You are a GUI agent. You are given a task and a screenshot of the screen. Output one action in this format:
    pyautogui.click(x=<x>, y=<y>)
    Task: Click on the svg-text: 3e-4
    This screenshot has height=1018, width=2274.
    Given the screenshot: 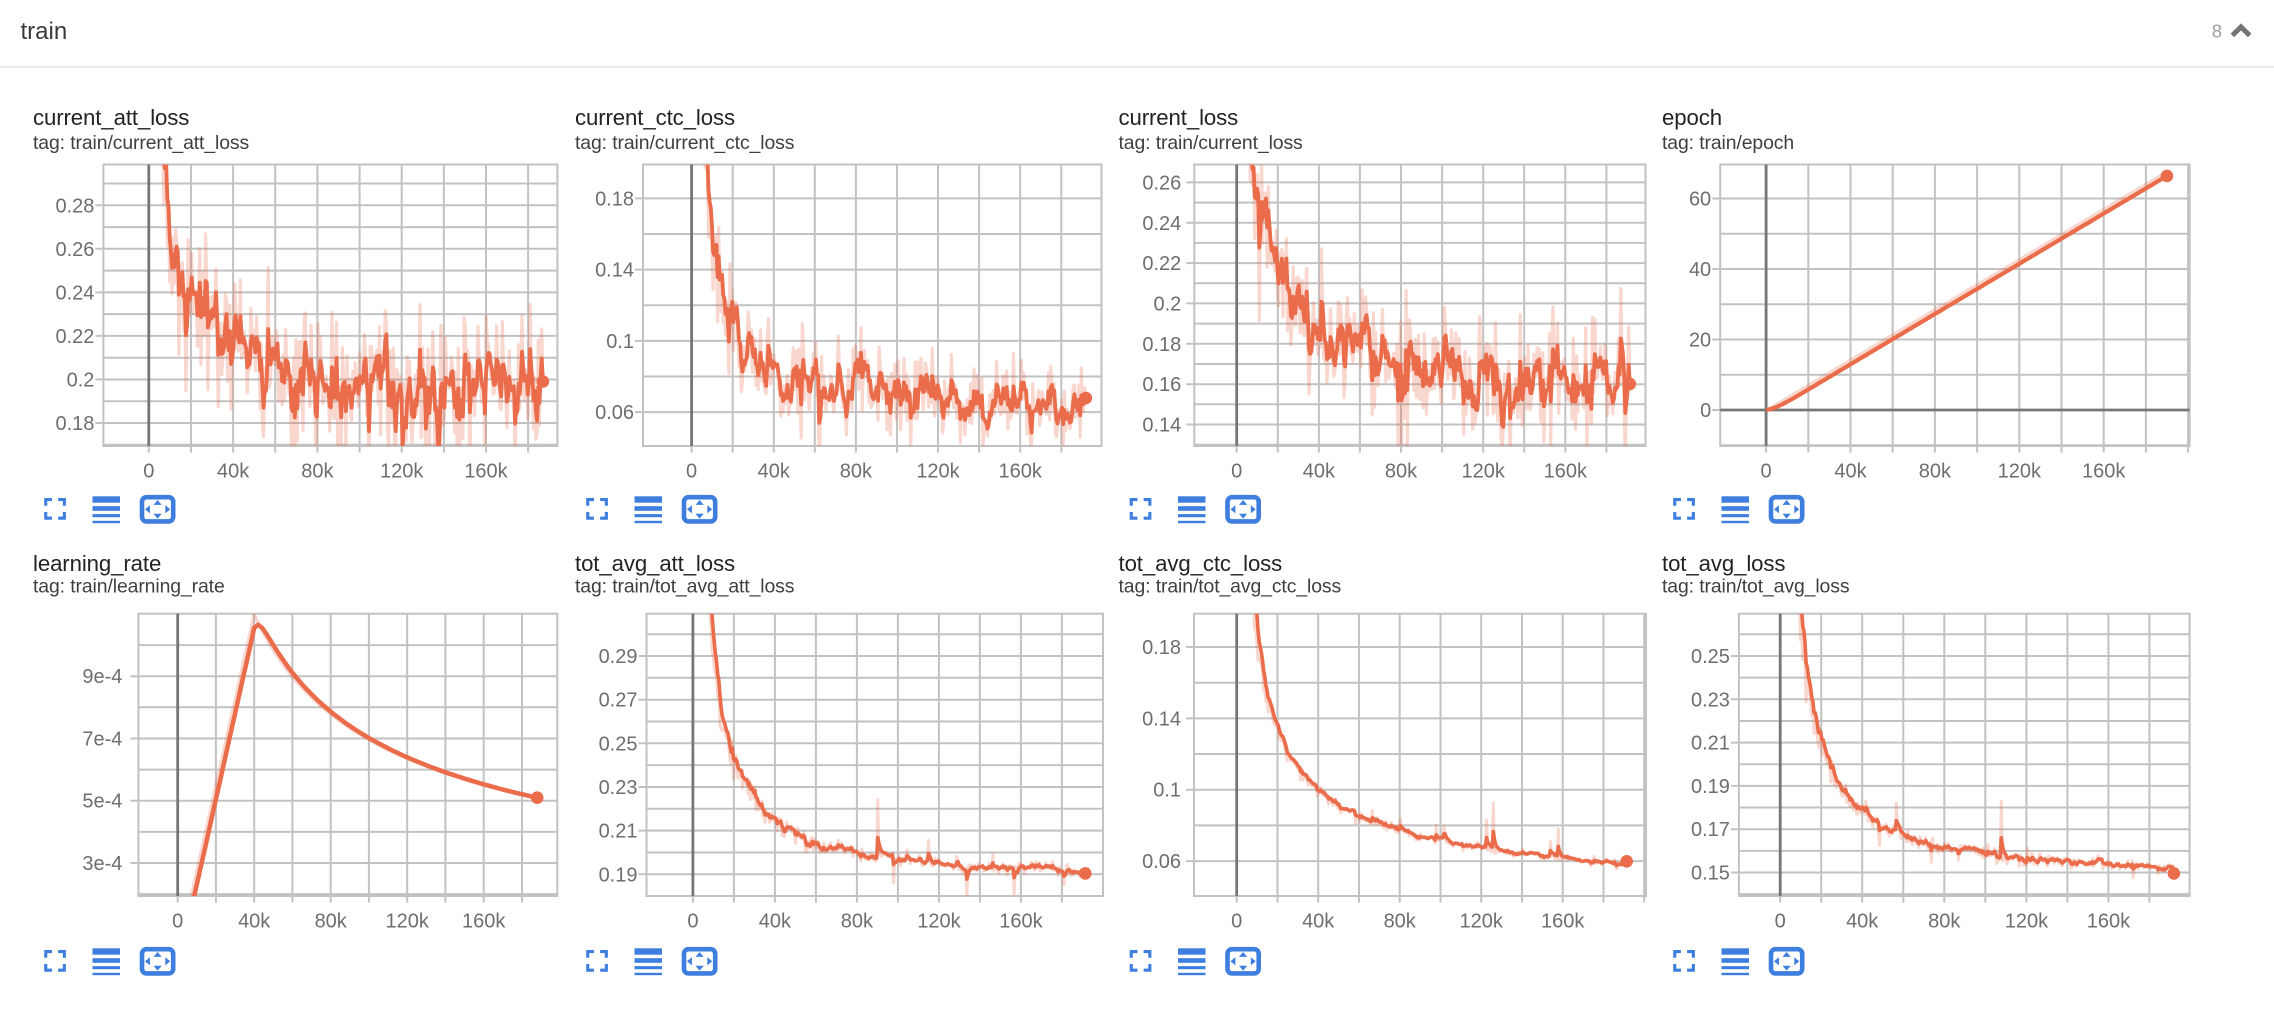 What is the action you would take?
    pyautogui.click(x=102, y=864)
    